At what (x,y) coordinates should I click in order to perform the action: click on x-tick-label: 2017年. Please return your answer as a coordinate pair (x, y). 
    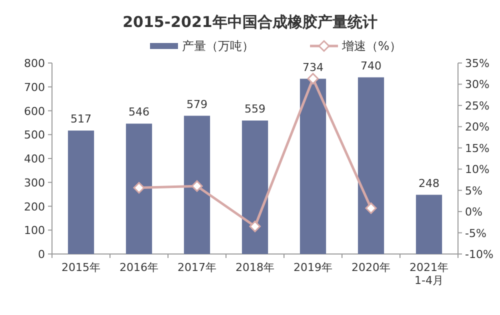
    Looking at the image, I should click on (197, 267).